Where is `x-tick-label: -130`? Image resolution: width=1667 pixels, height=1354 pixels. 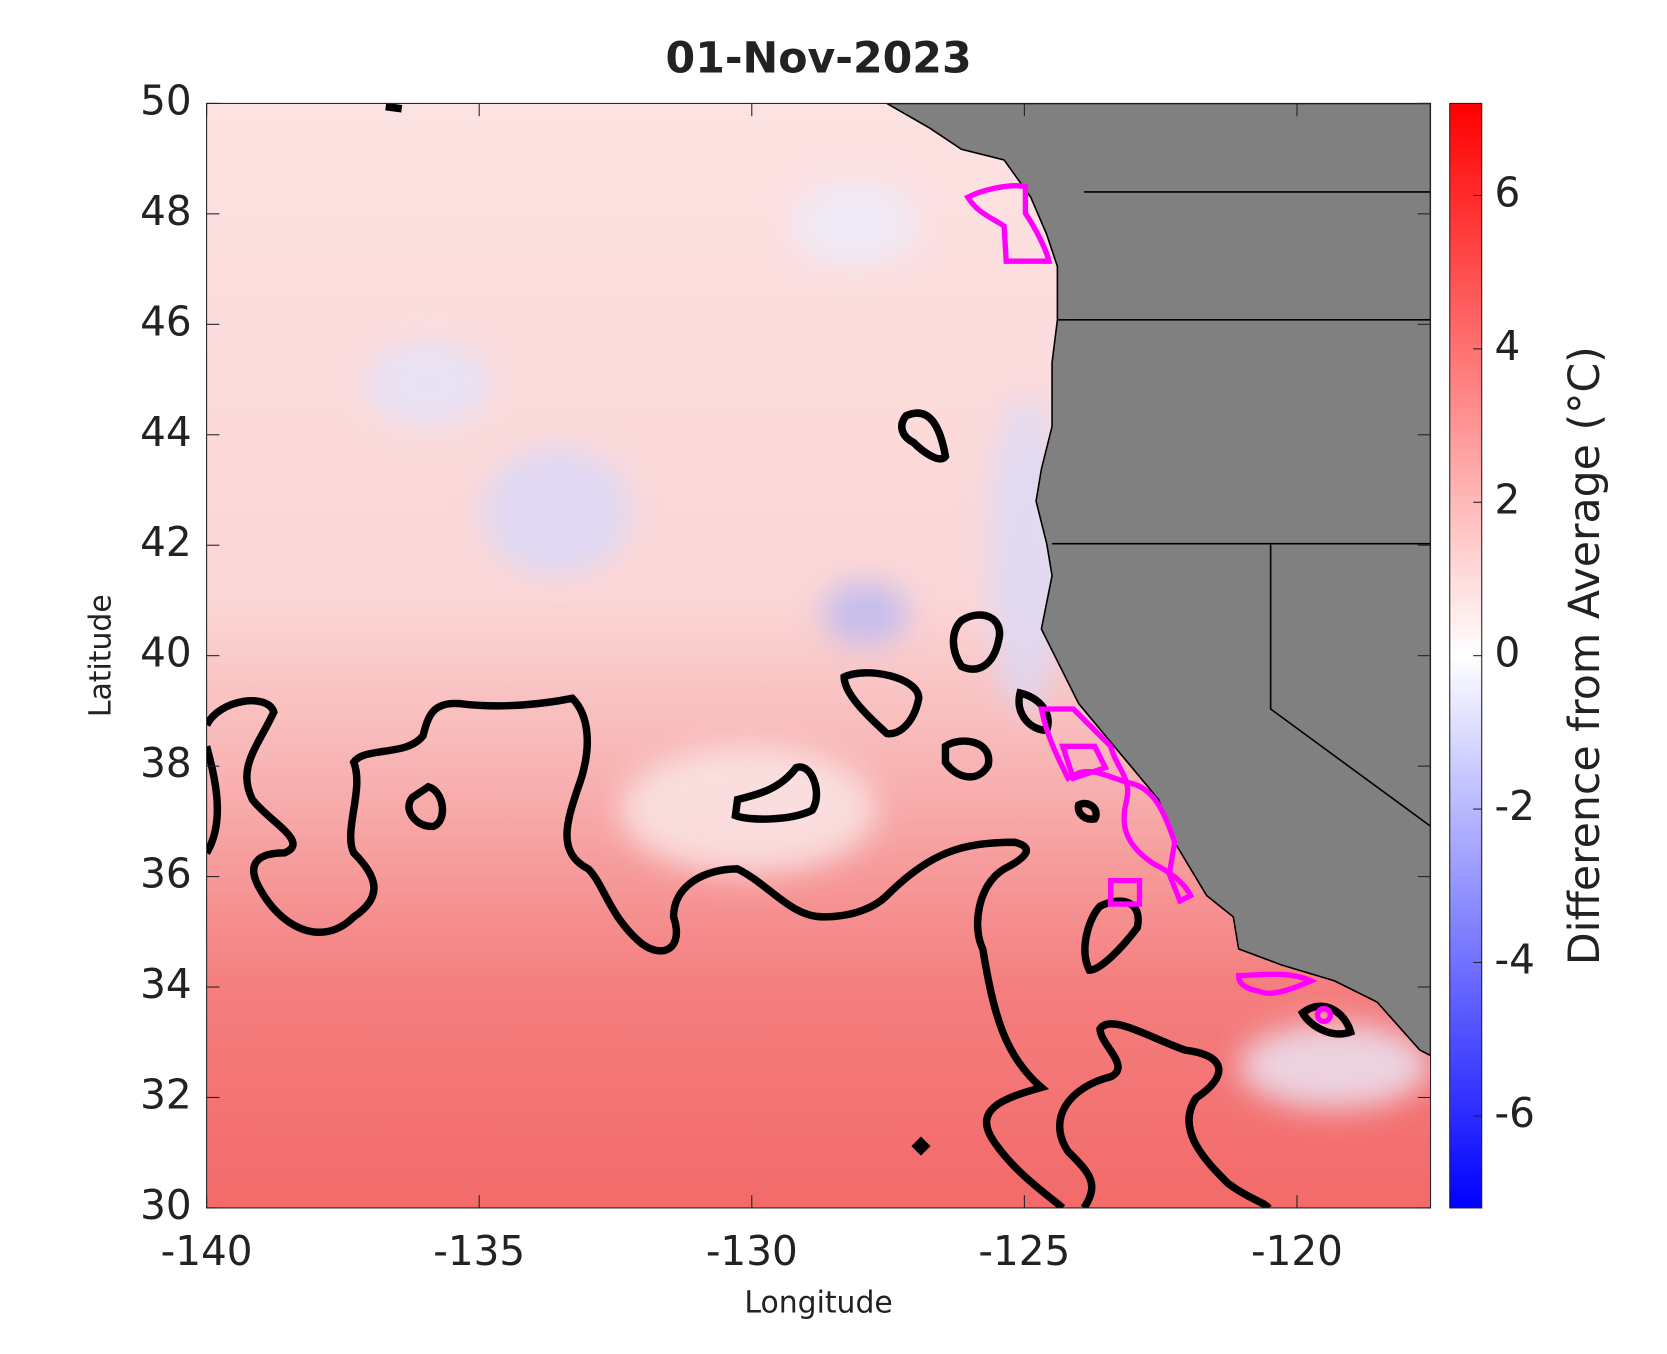 x-tick-label: -130 is located at coordinates (752, 1251).